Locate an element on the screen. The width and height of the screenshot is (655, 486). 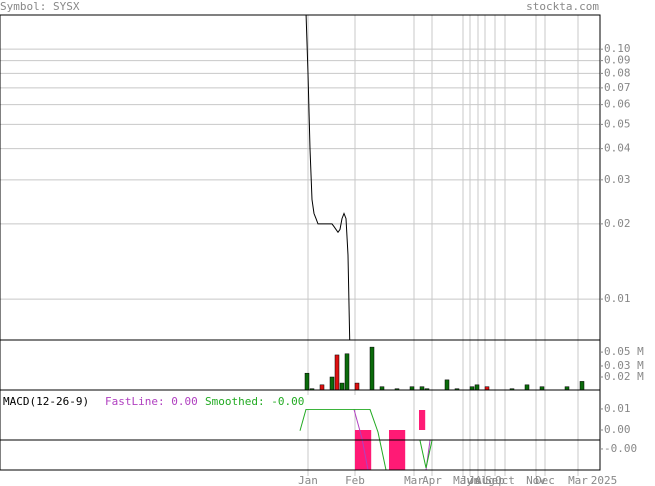
macd-line is located at coordinates (366, 439).